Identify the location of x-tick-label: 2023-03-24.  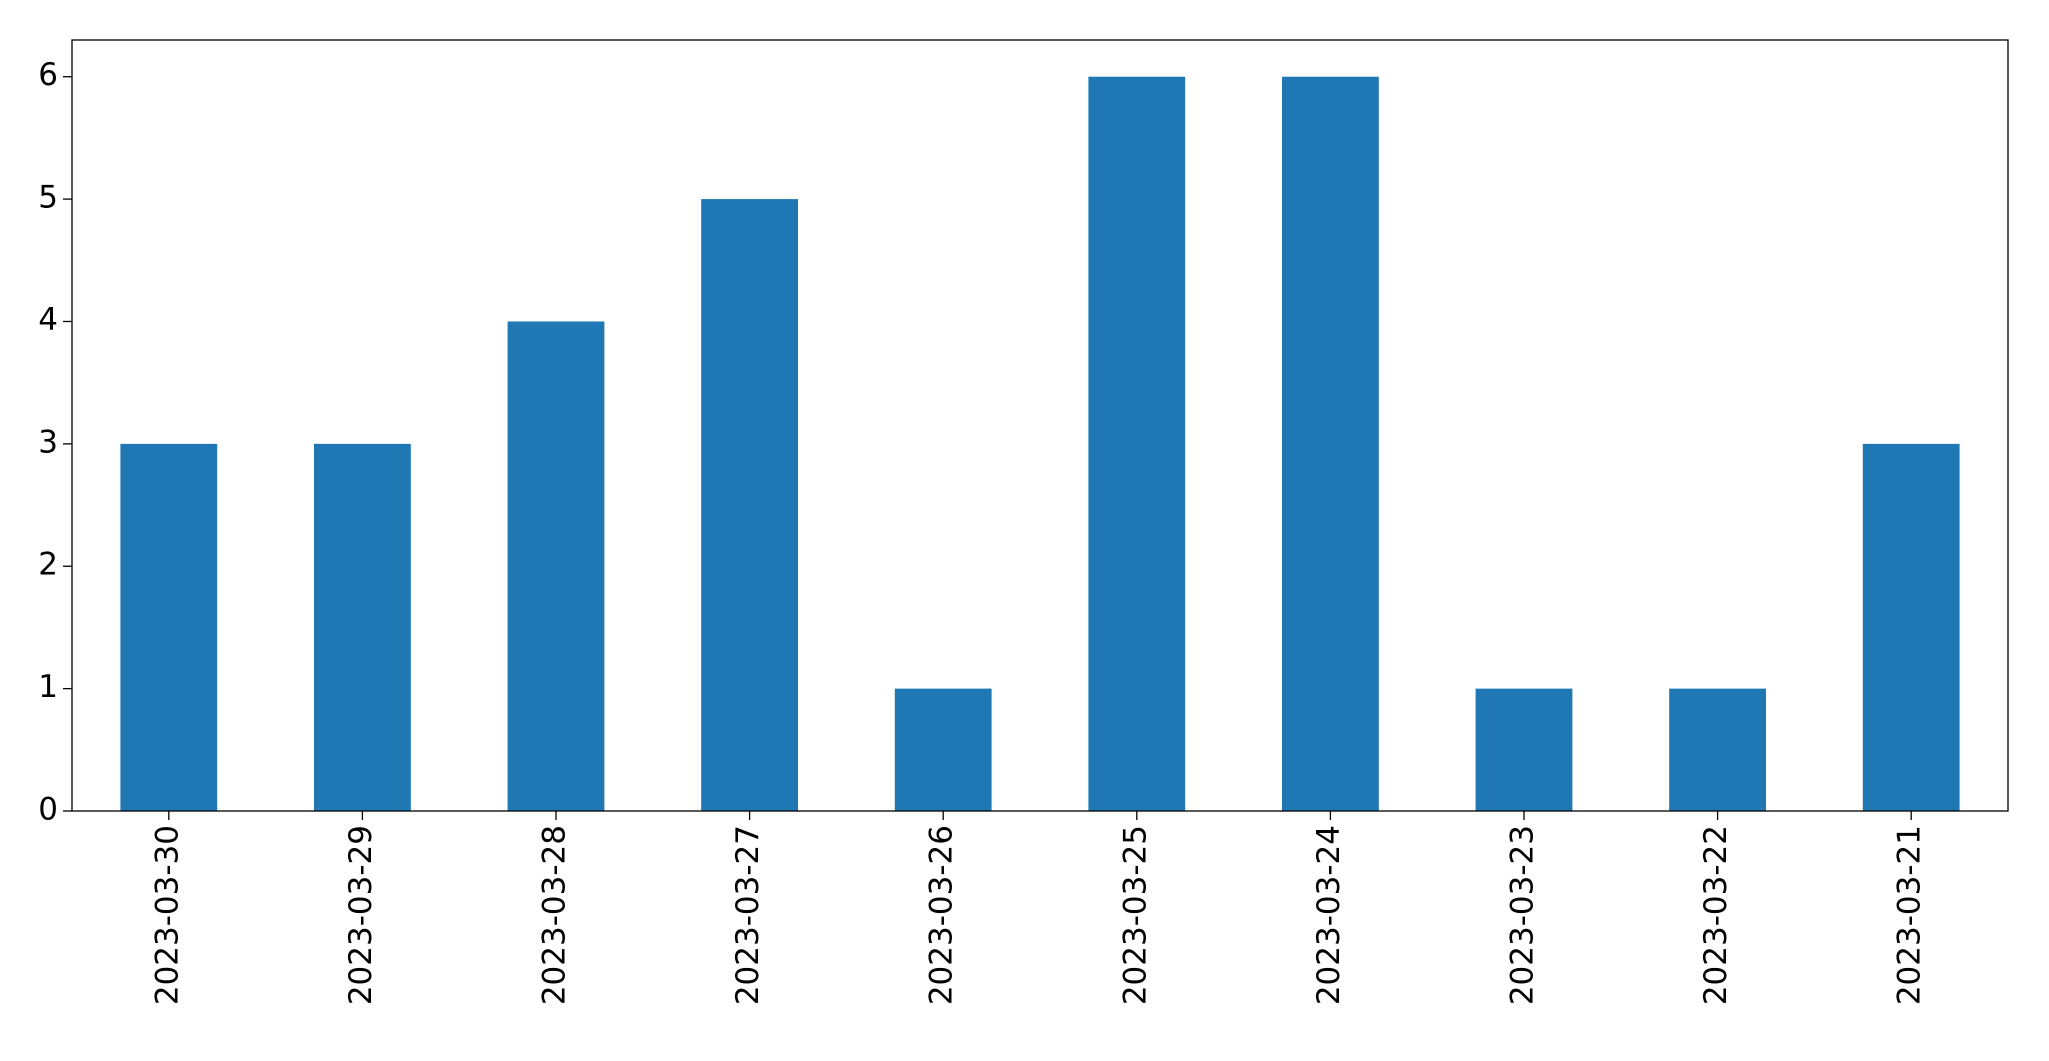
(1329, 915).